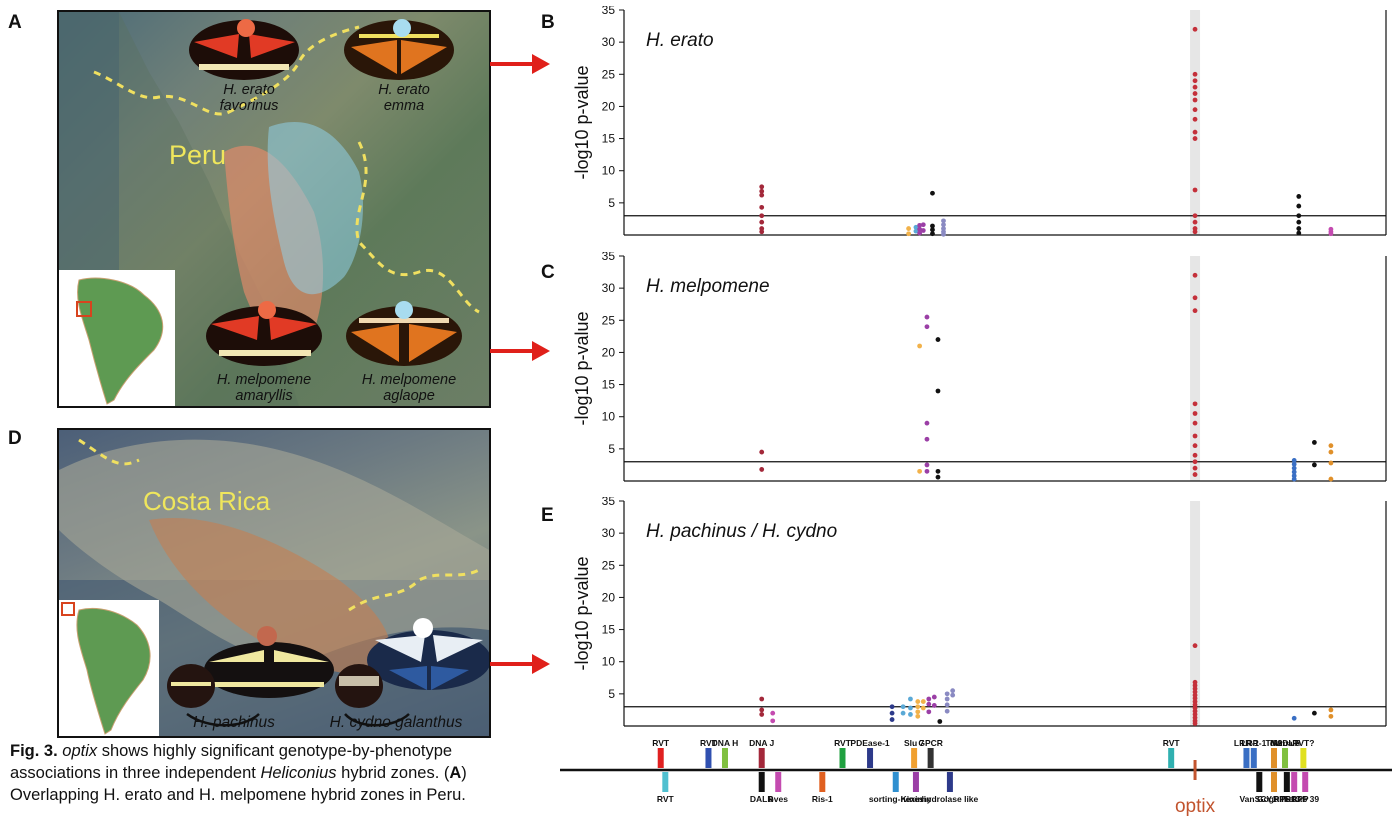 The height and width of the screenshot is (821, 1393). I want to click on butterfly-subspecies-name: favorinus, so click(249, 106).